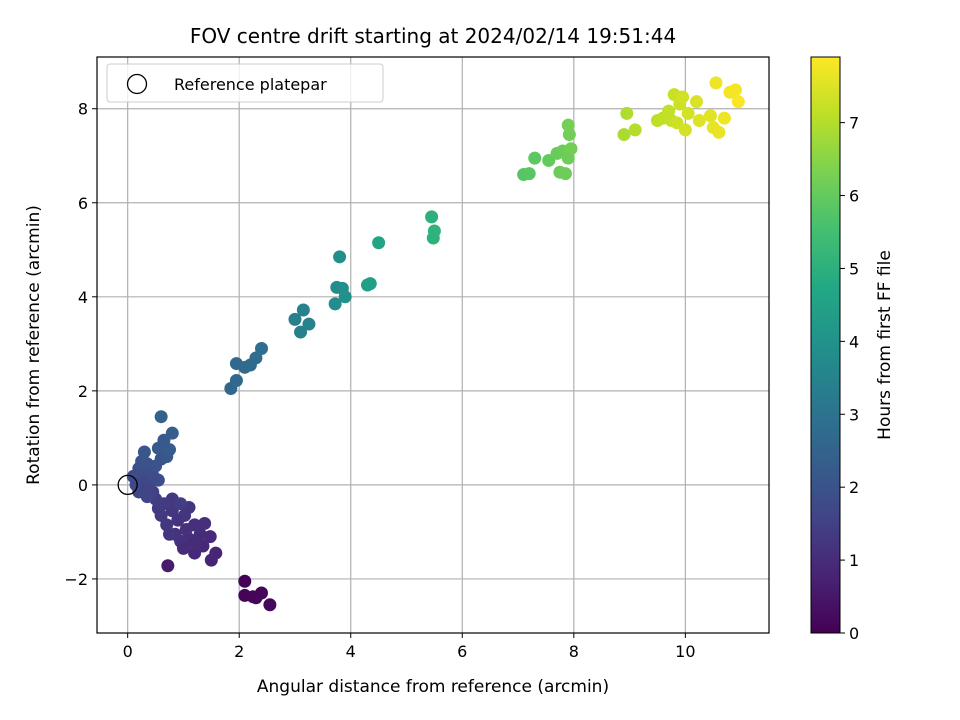  I want to click on y-axis-title: Rotation from reference (arcmin), so click(34, 345).